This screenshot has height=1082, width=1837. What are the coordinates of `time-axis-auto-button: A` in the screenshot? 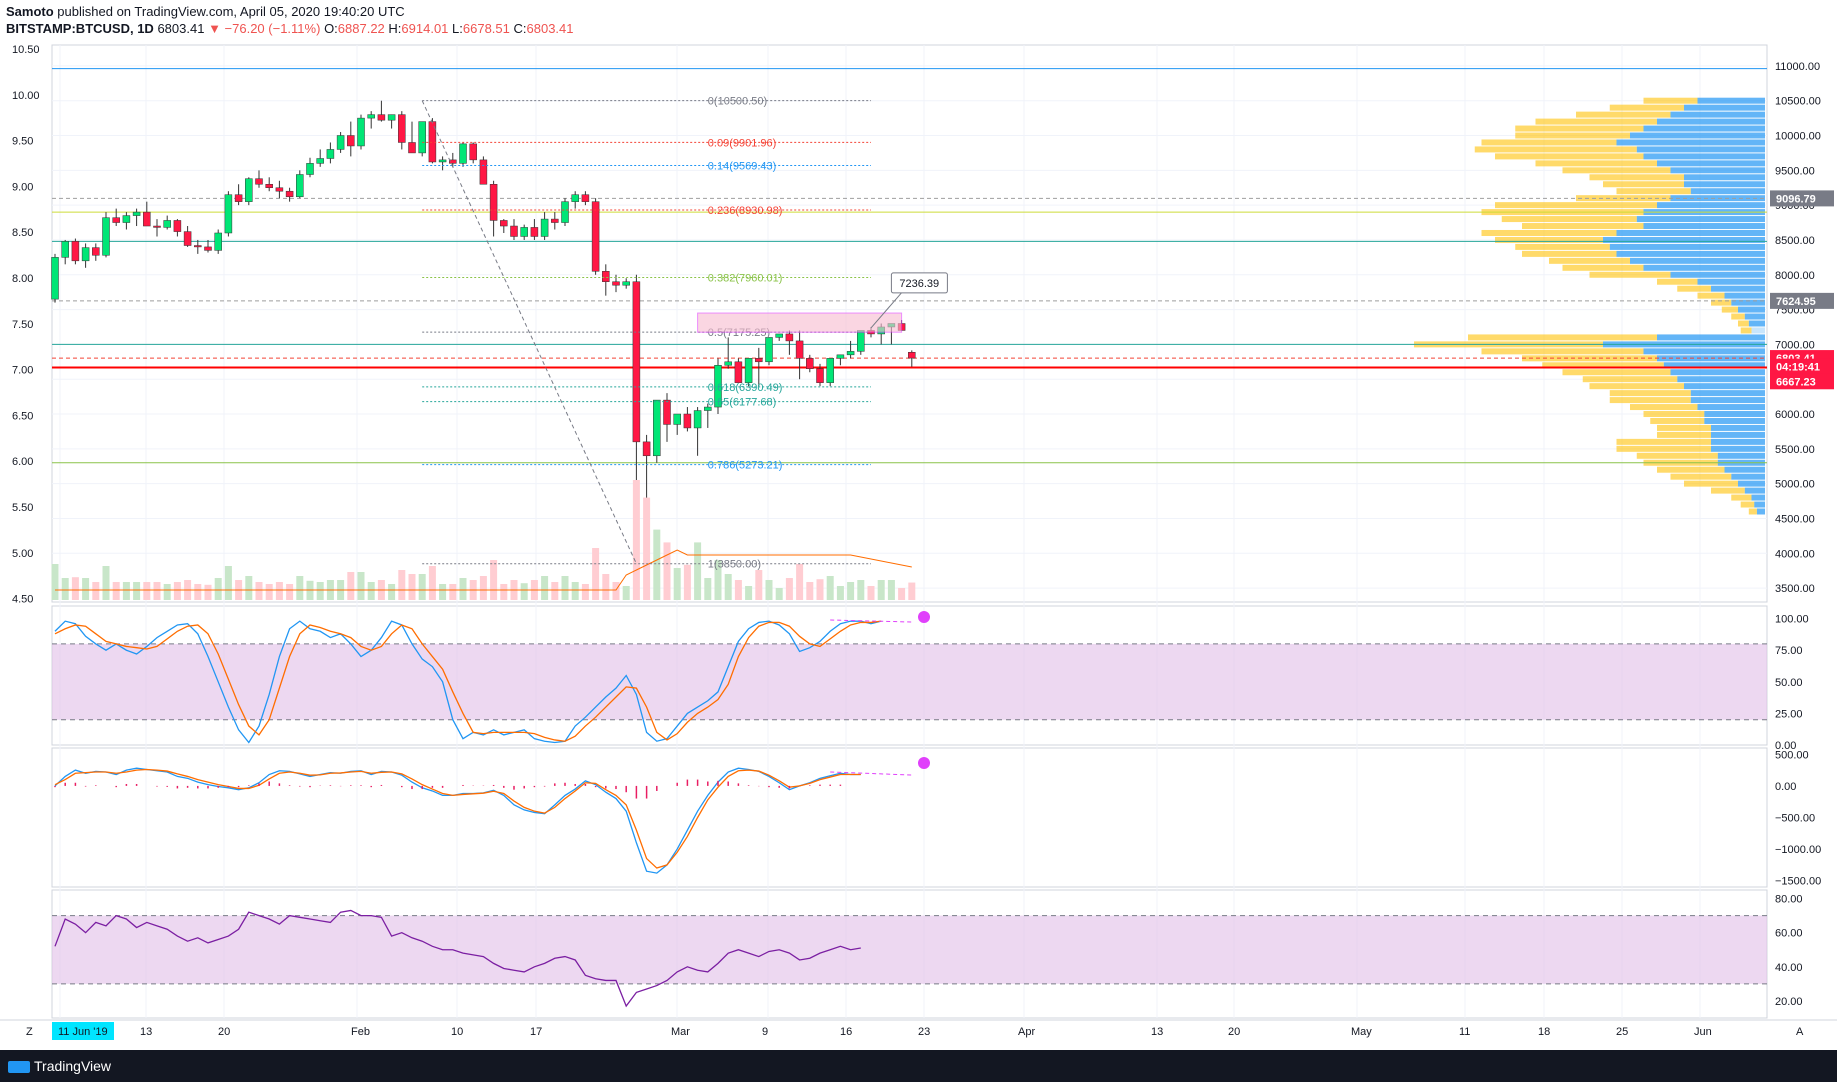 It's located at (1800, 1032).